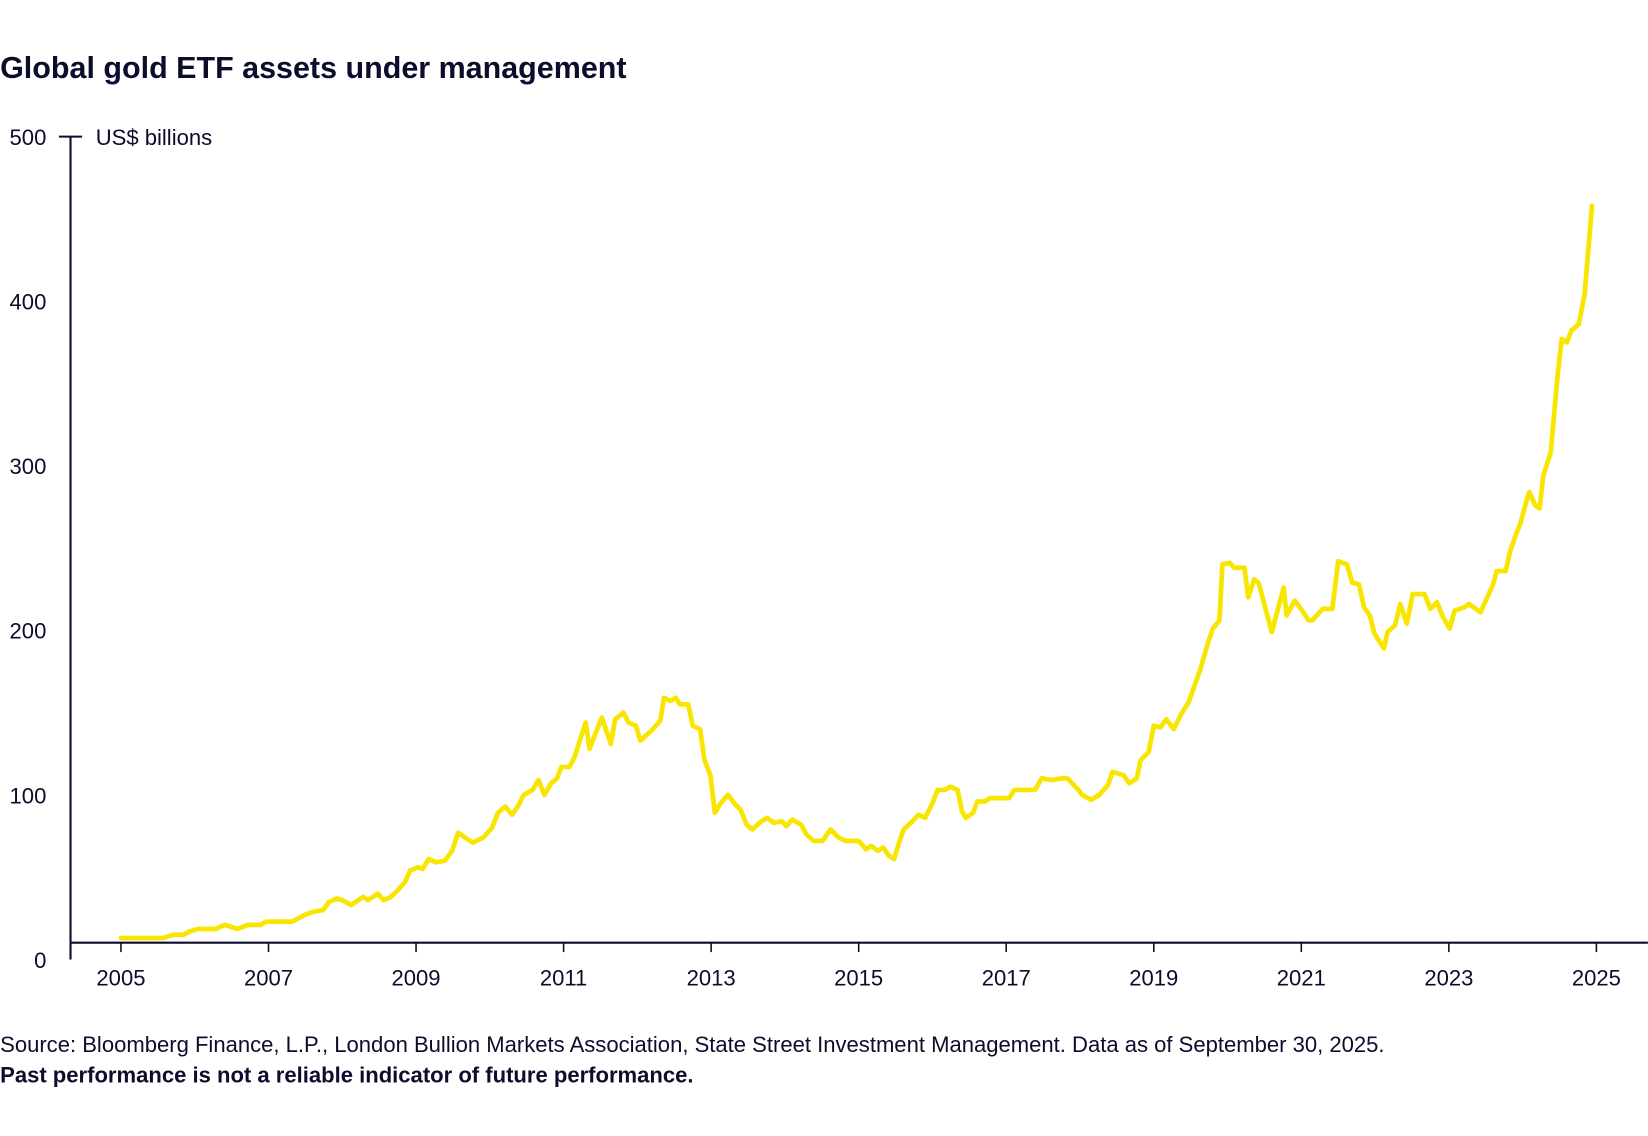 Image resolution: width=1648 pixels, height=1136 pixels. Describe the element at coordinates (313, 68) in the screenshot. I see `chart-title: Global gold ETF assets under management` at that location.